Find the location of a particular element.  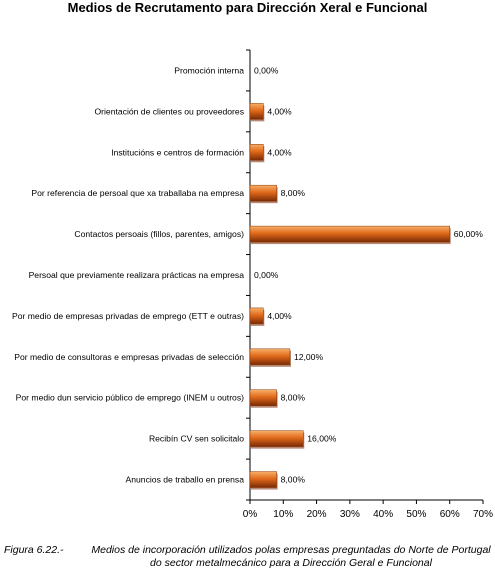

x-tick-label: 60% is located at coordinates (450, 514).